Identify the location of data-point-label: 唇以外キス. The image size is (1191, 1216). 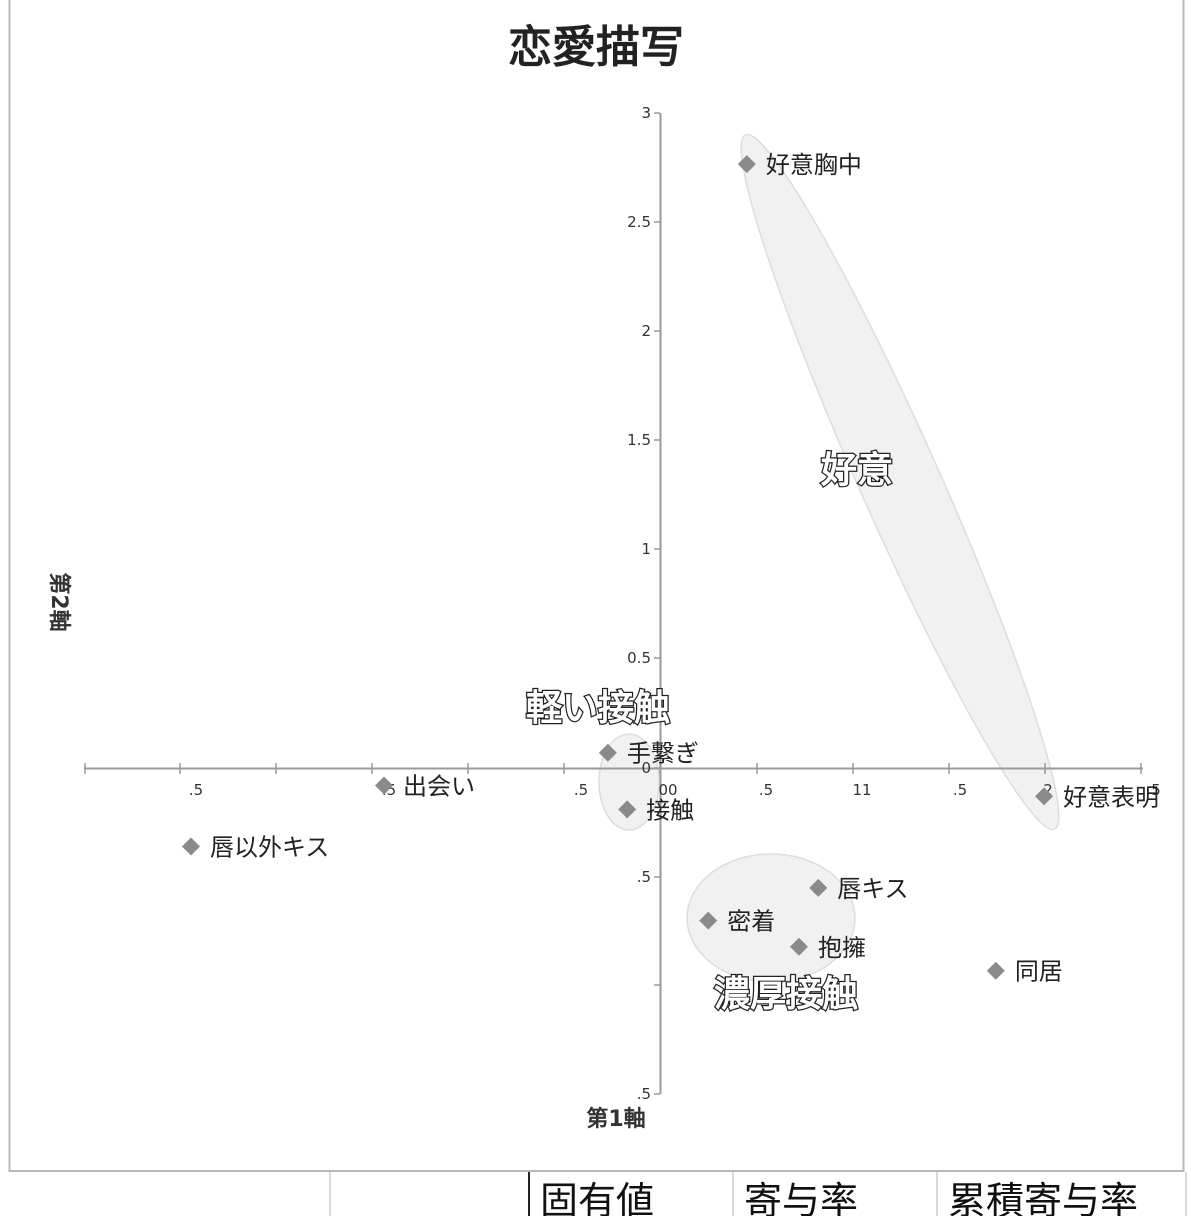
(269, 847).